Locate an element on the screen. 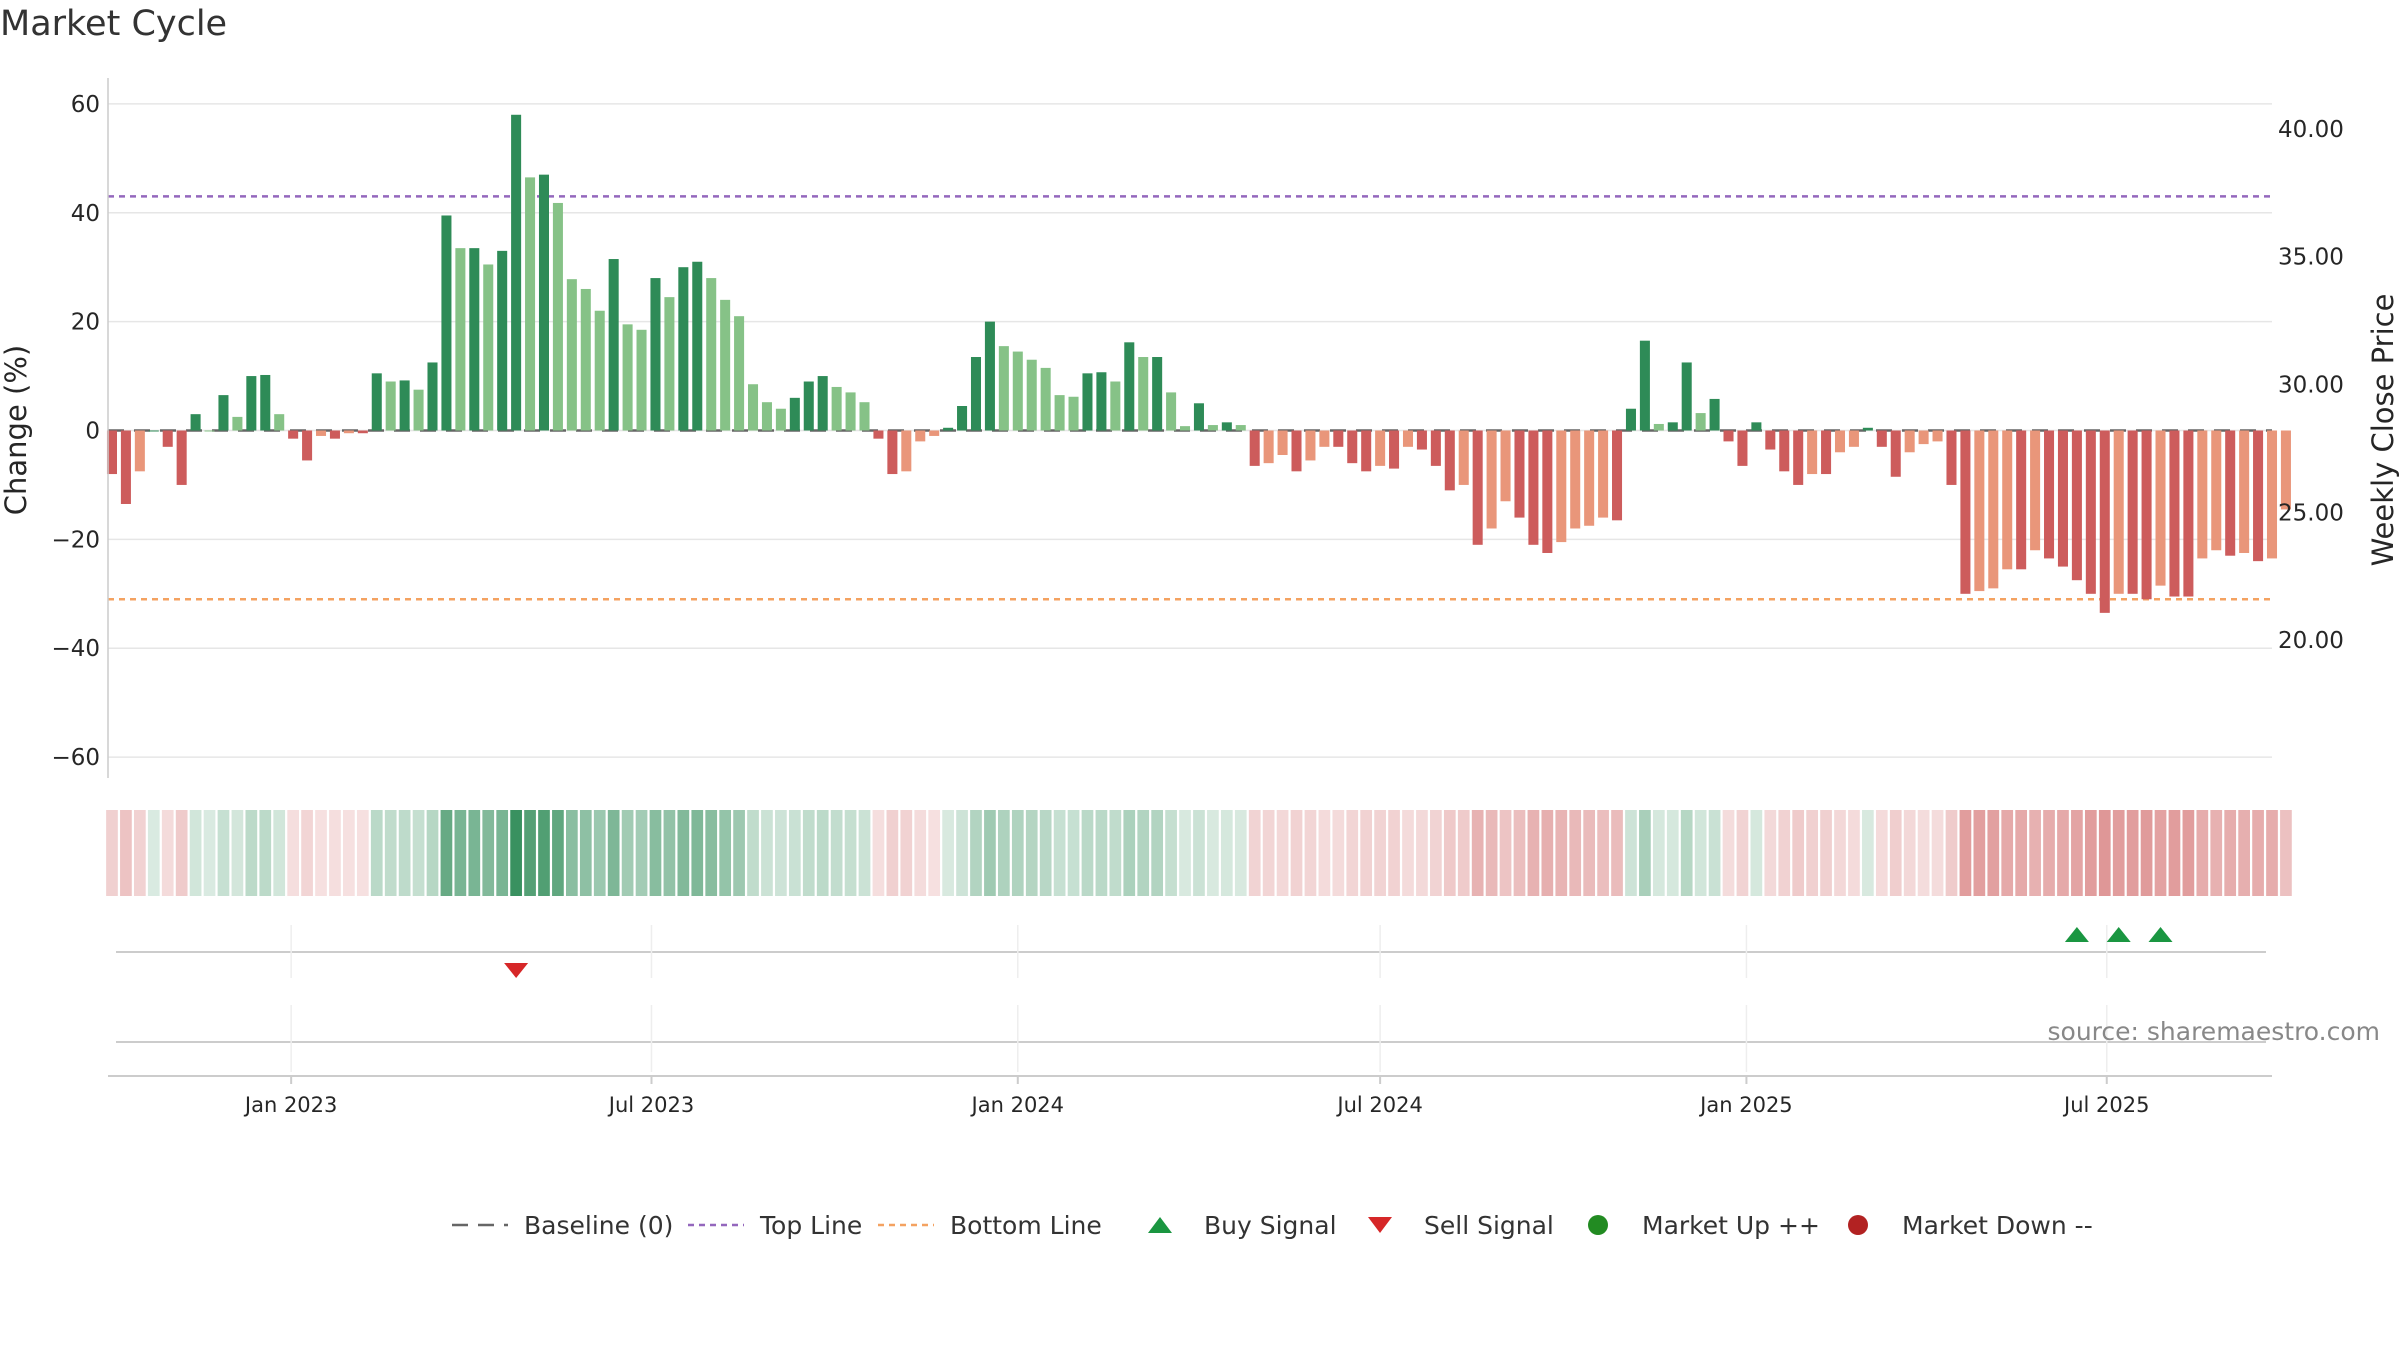  legend-swatch-sell is located at coordinates (1380, 1225).